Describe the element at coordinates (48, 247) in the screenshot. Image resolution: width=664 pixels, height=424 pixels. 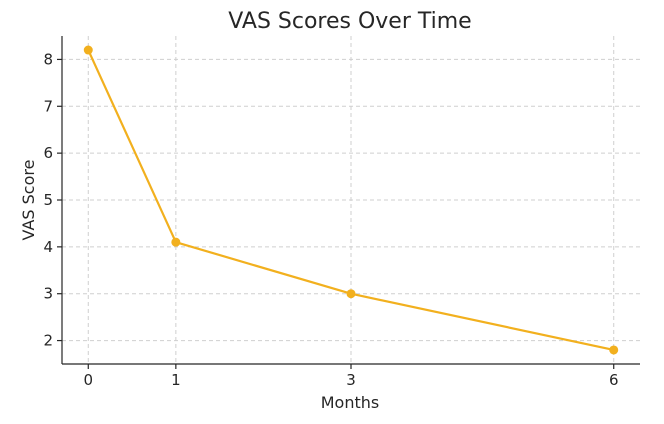
I see `y-tick-label: 4` at that location.